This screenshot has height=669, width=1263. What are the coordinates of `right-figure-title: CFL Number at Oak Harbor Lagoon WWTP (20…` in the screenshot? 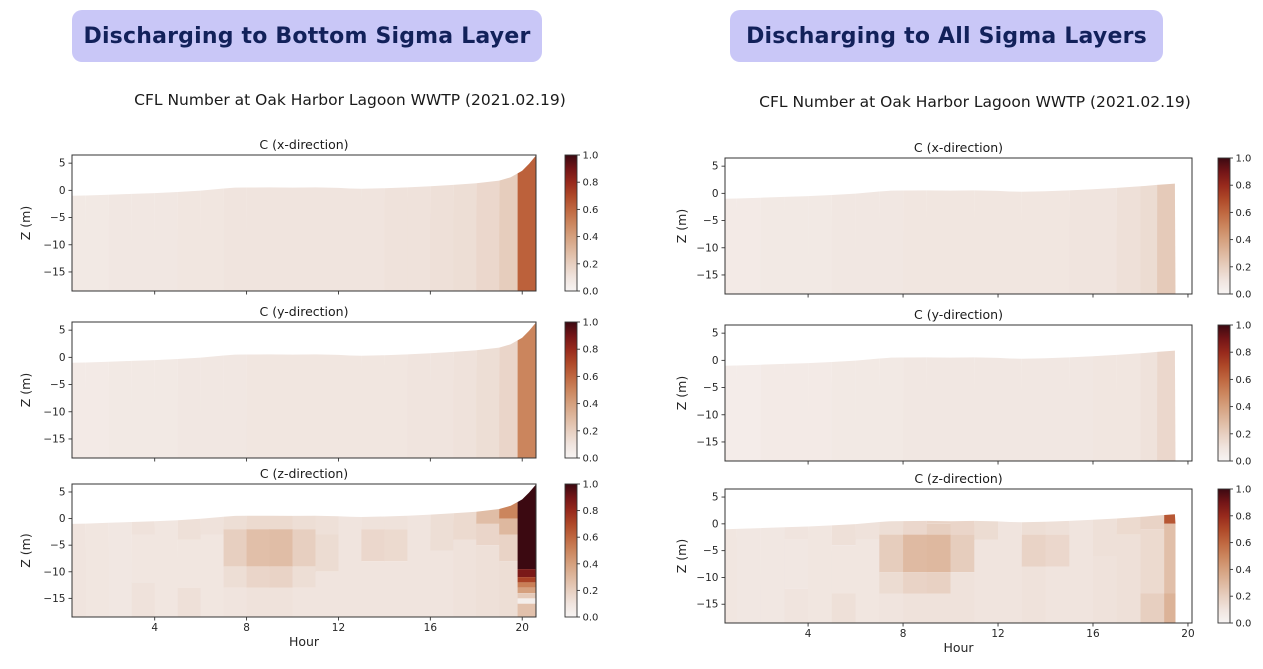 It's located at (975, 102).